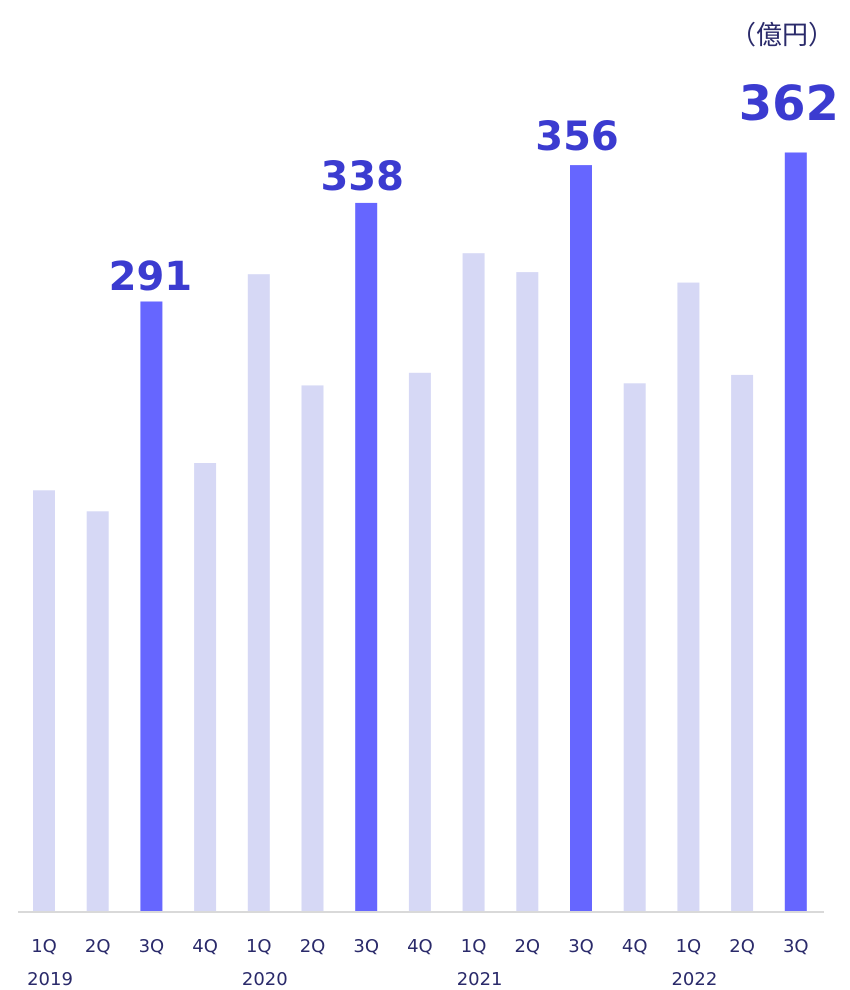  I want to click on data-label: 291, so click(151, 277).